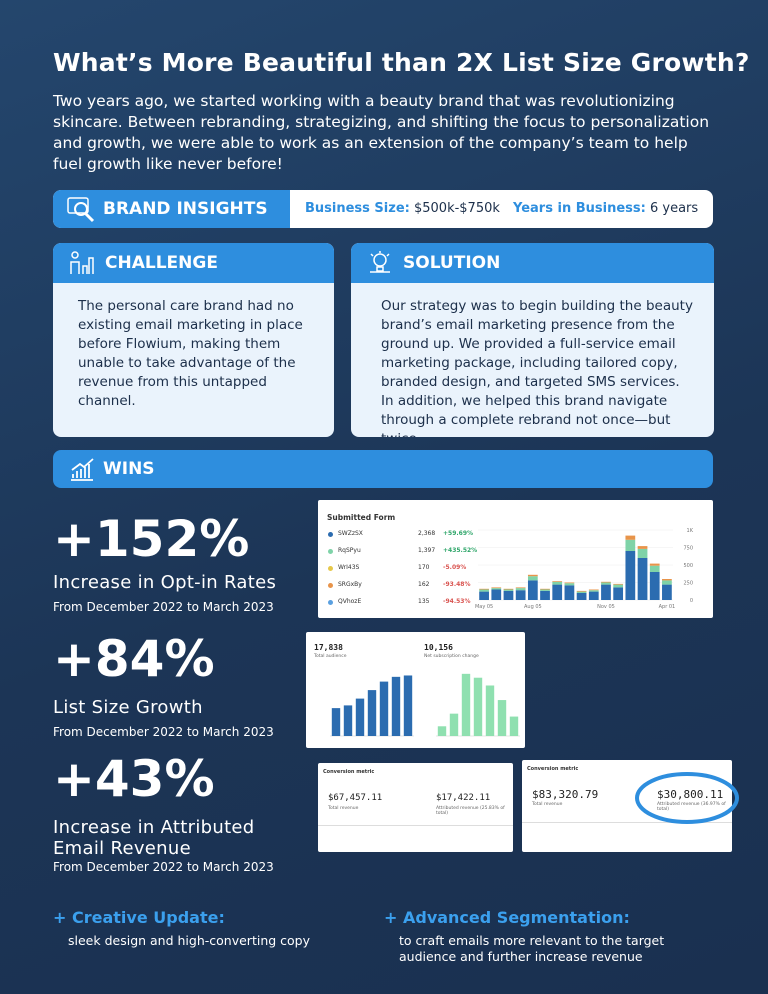 This screenshot has width=768, height=994. I want to click on highlight-ellipse, so click(687, 798).